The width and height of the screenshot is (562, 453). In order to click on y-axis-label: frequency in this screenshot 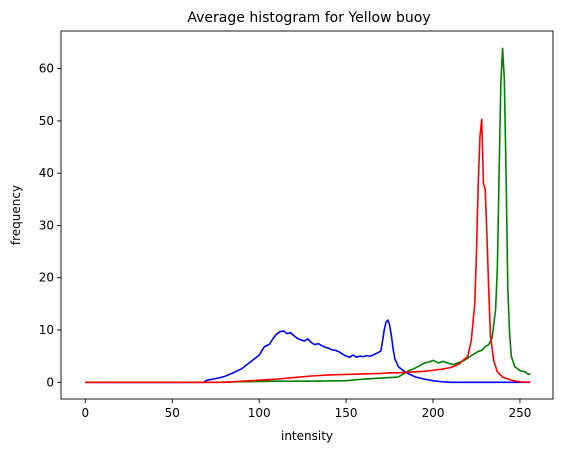, I will do `click(16, 215)`.